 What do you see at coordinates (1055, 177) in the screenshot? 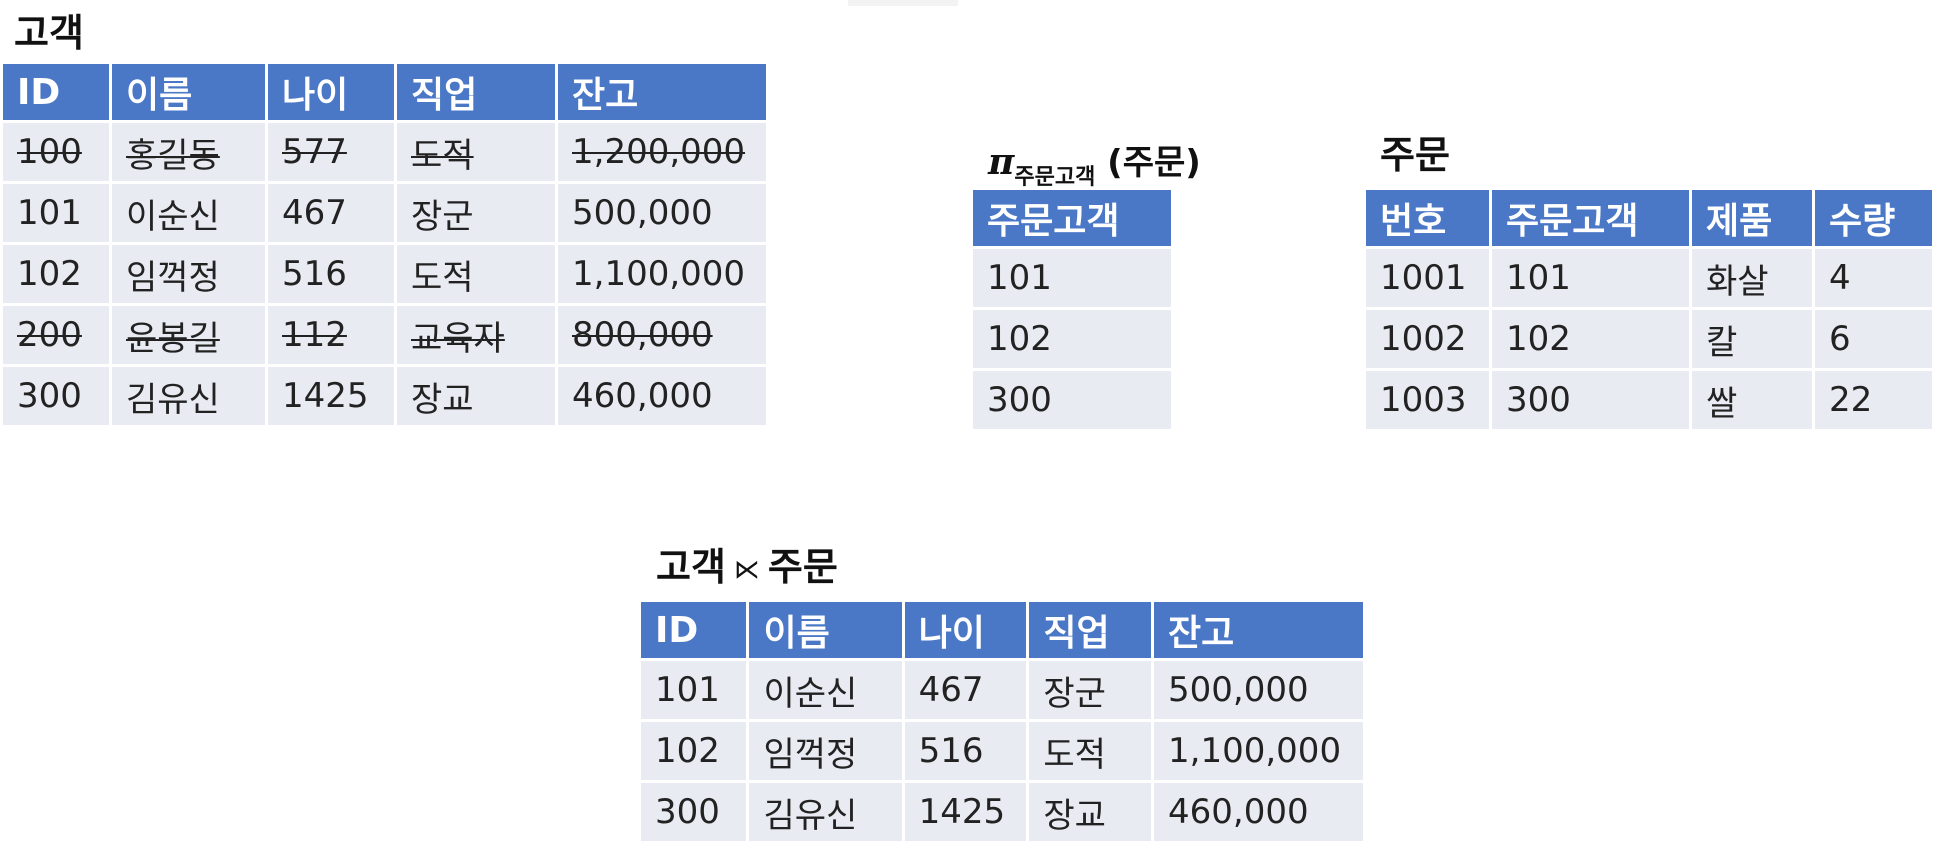
I see `projection-attribute: 주문고객` at bounding box center [1055, 177].